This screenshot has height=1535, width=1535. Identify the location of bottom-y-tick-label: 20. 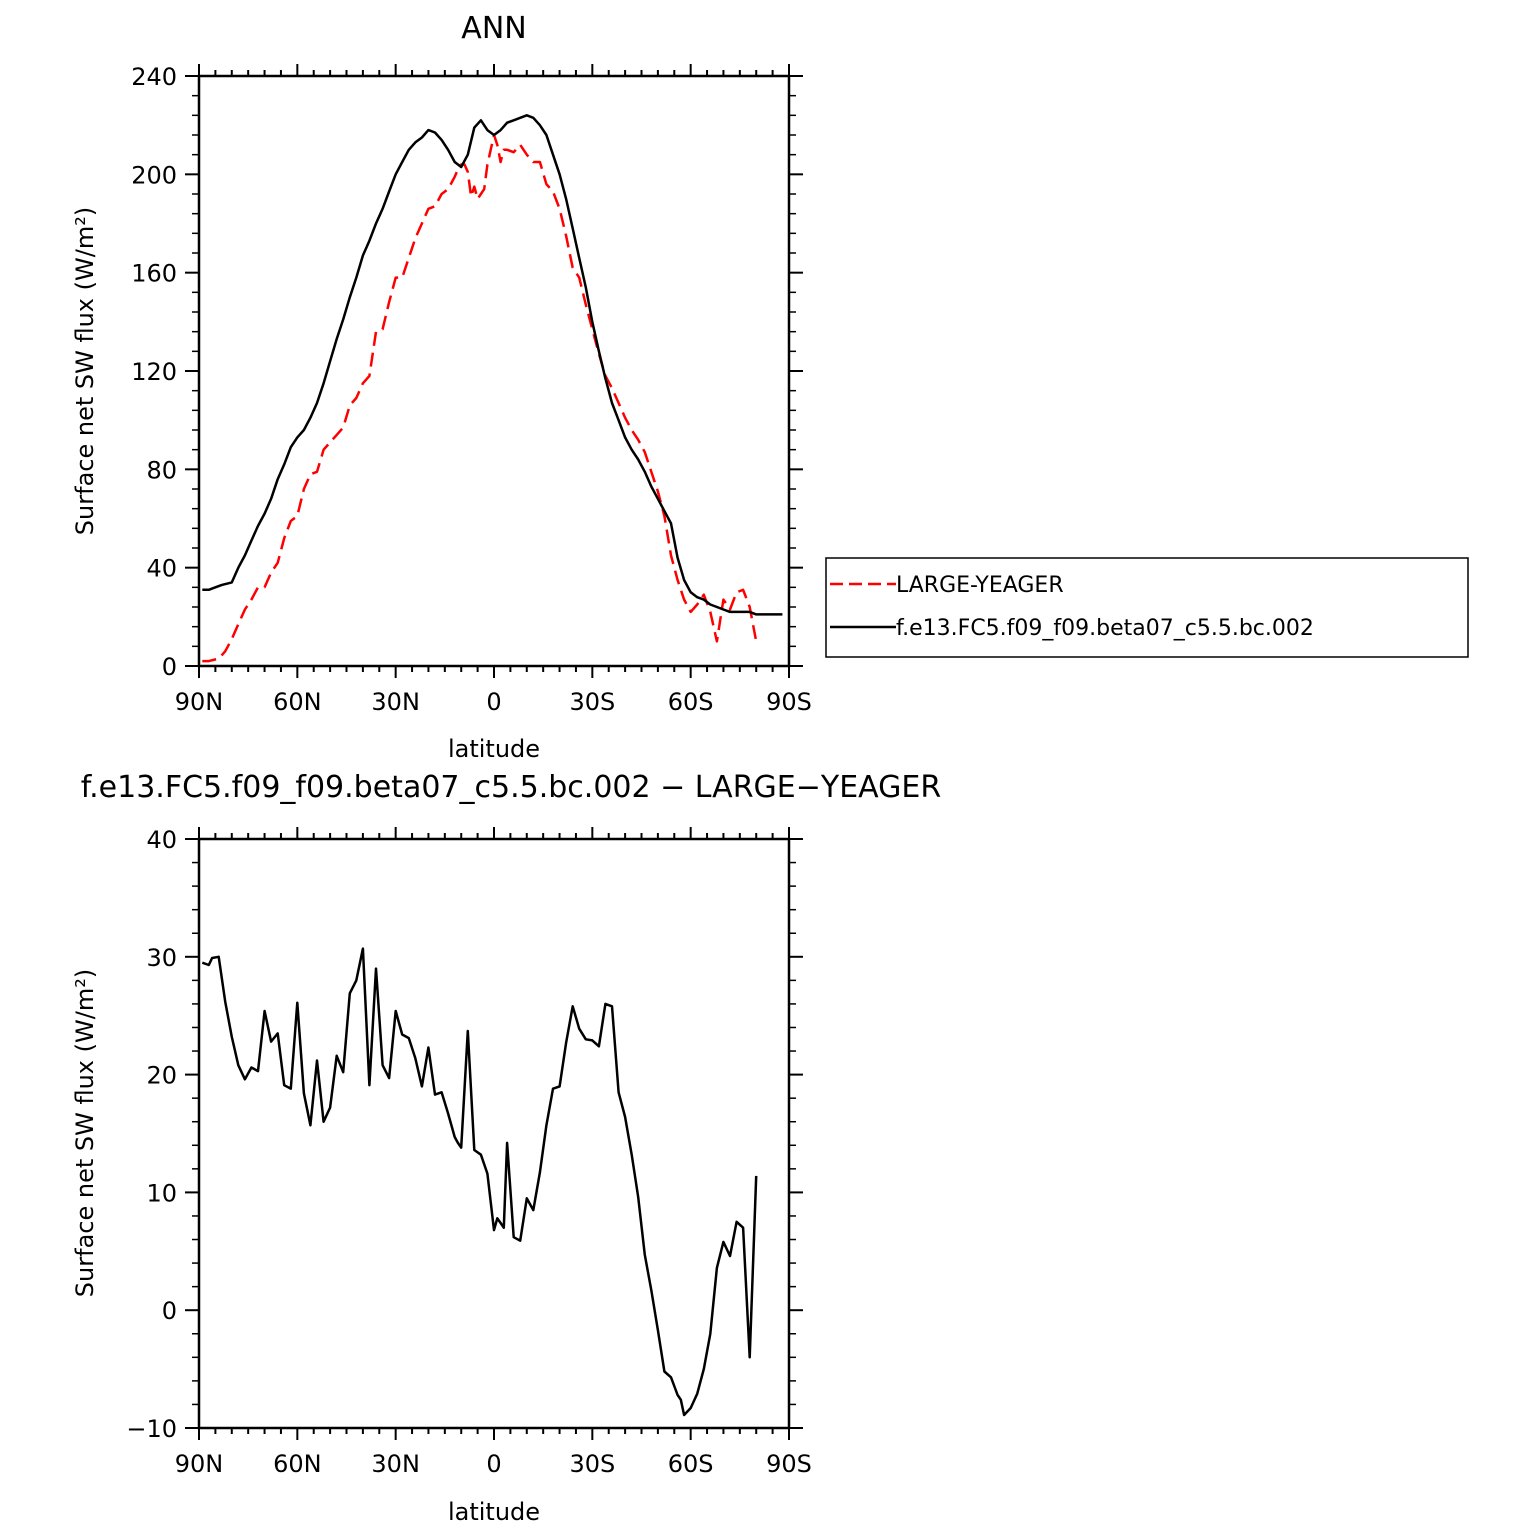
(161, 1076).